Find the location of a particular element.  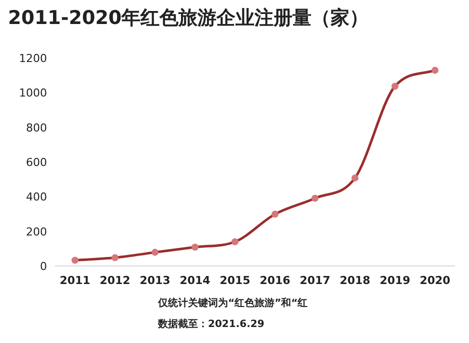

y-tick-label: 1000 is located at coordinates (33, 93).